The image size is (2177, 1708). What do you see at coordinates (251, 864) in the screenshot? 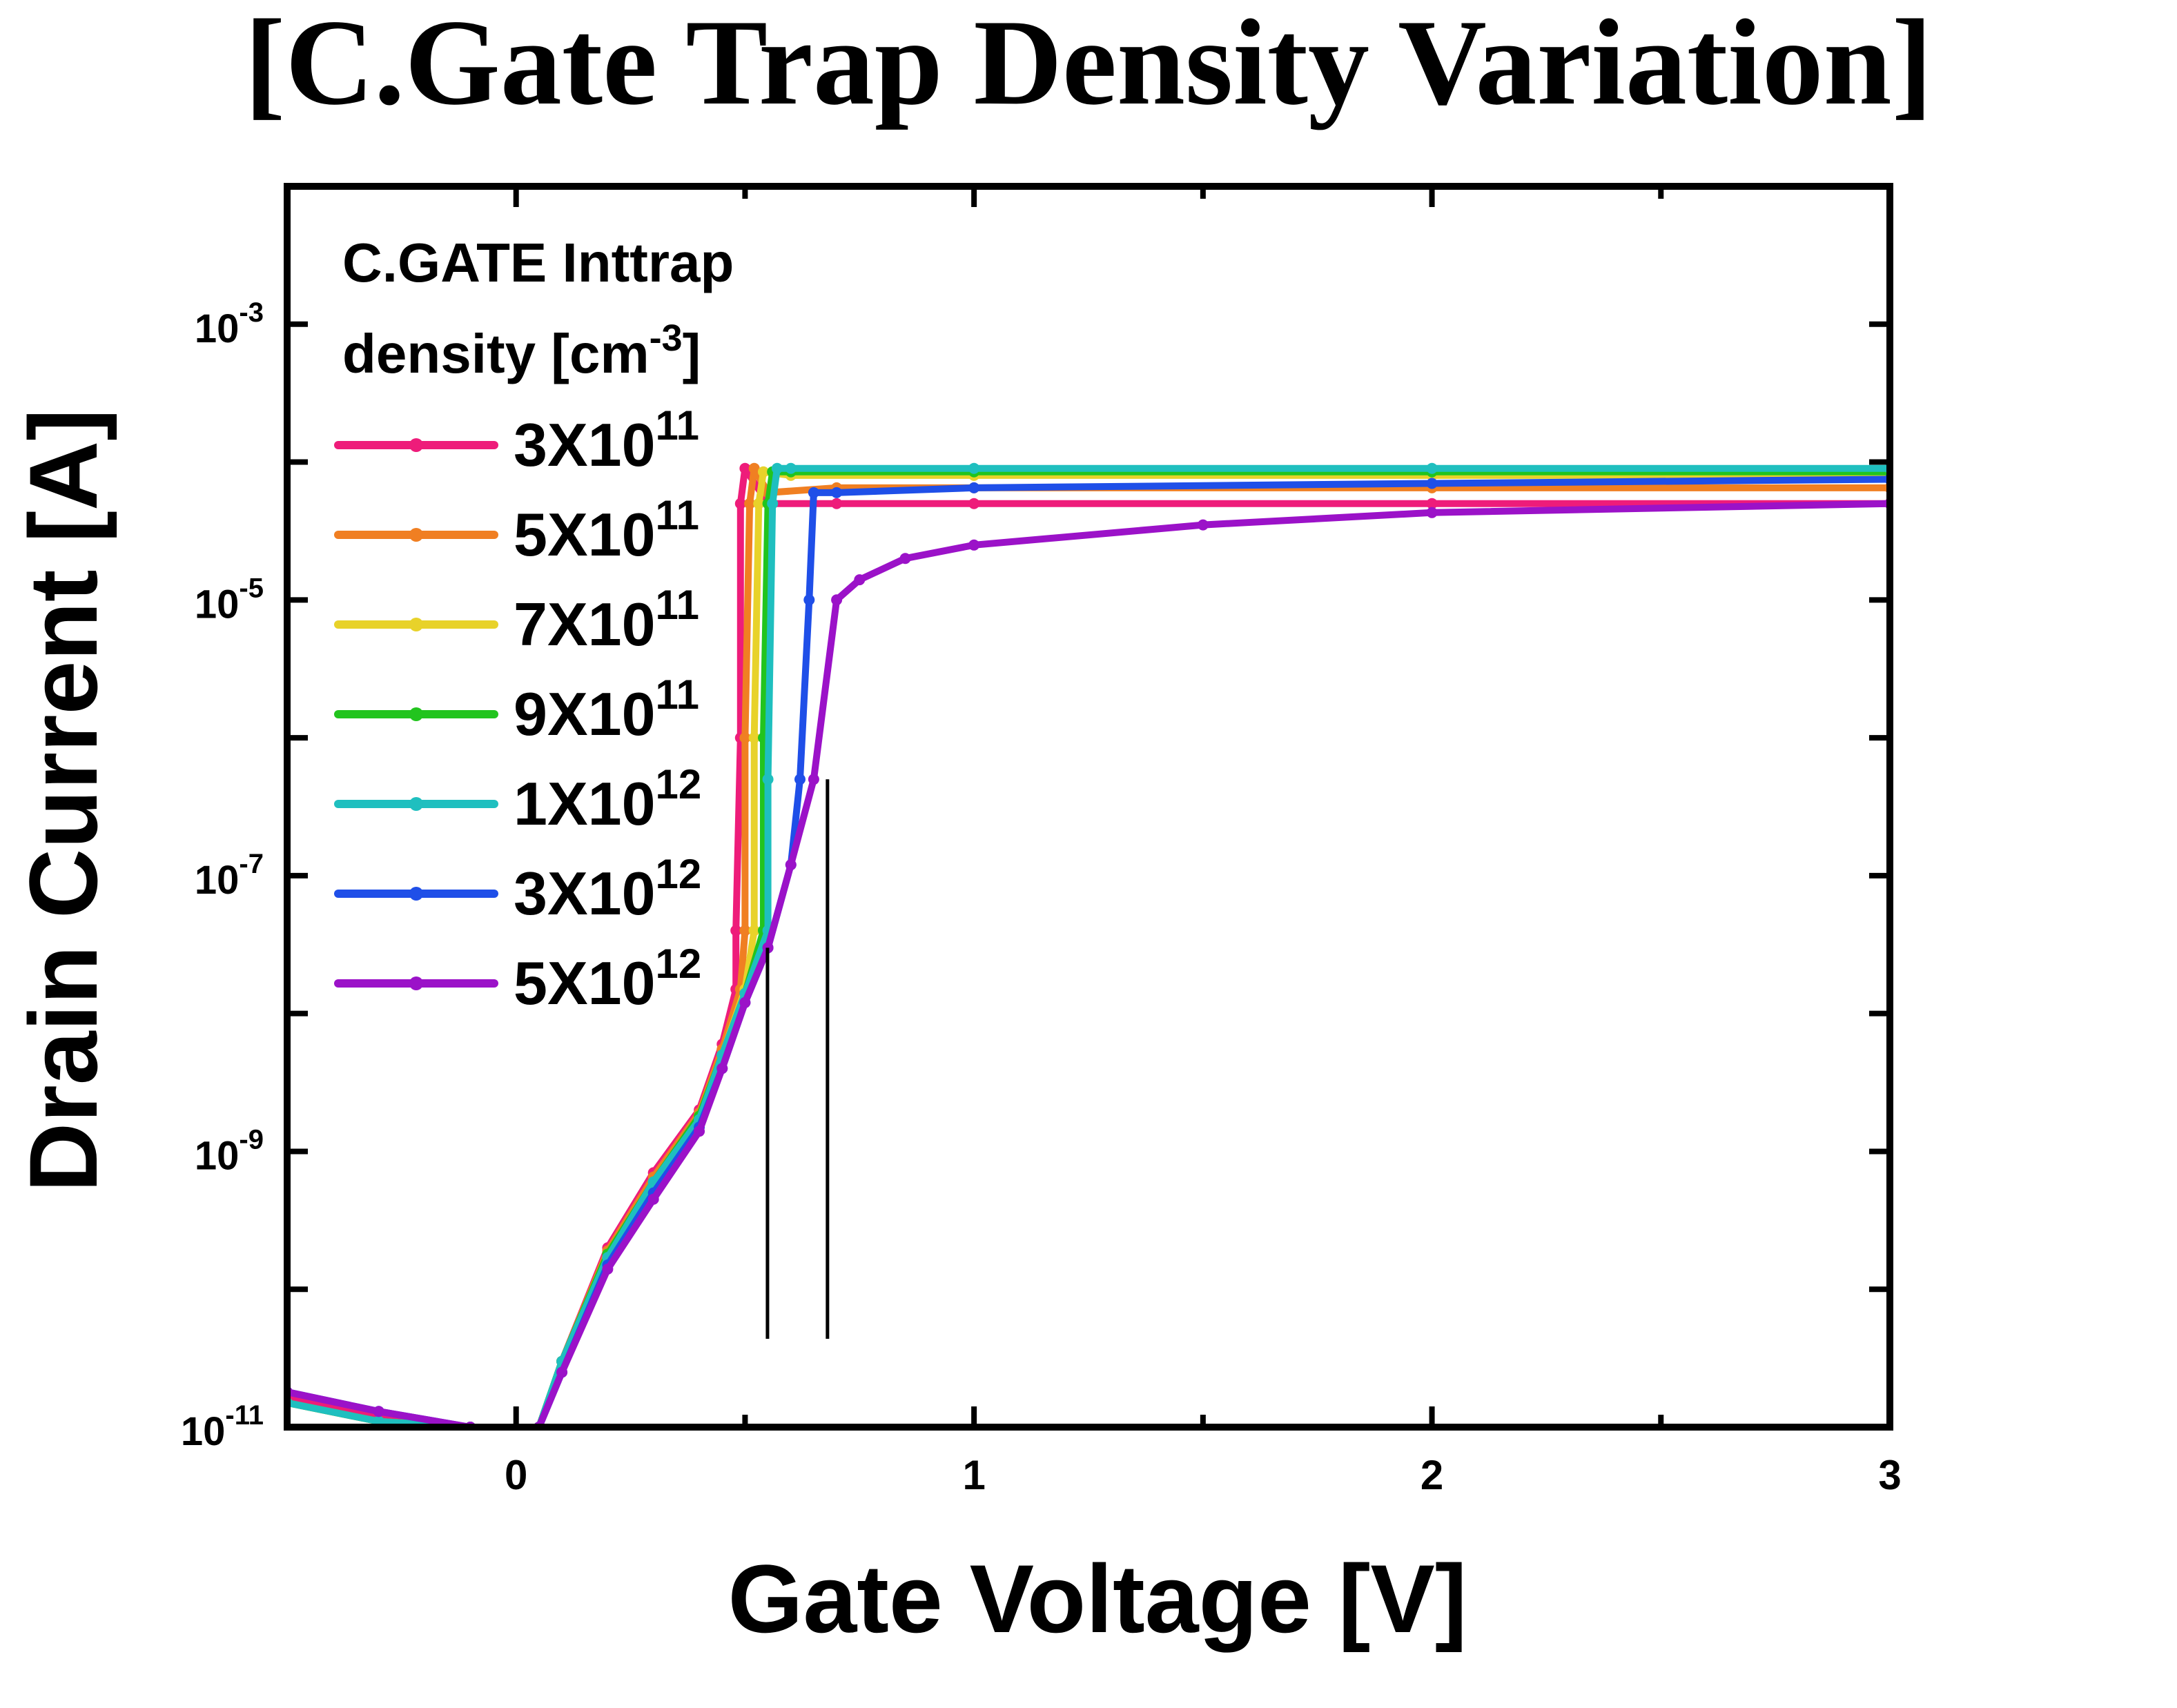
I see `y-tick-label-exp-2: -7` at bounding box center [251, 864].